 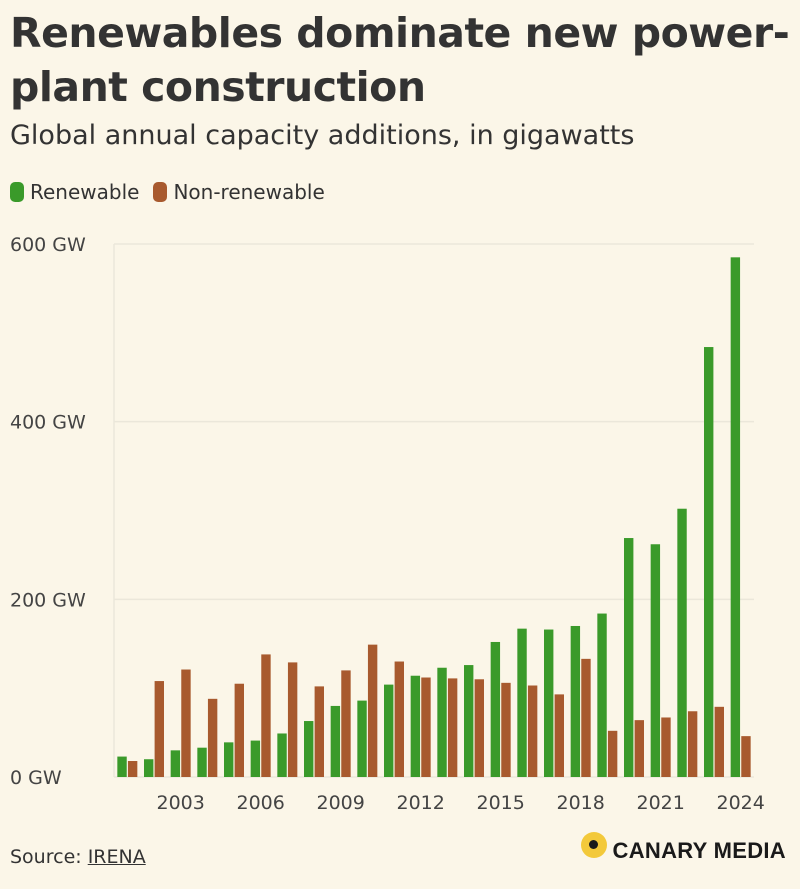 What do you see at coordinates (500, 803) in the screenshot?
I see `x-tick-label-2015: 2015` at bounding box center [500, 803].